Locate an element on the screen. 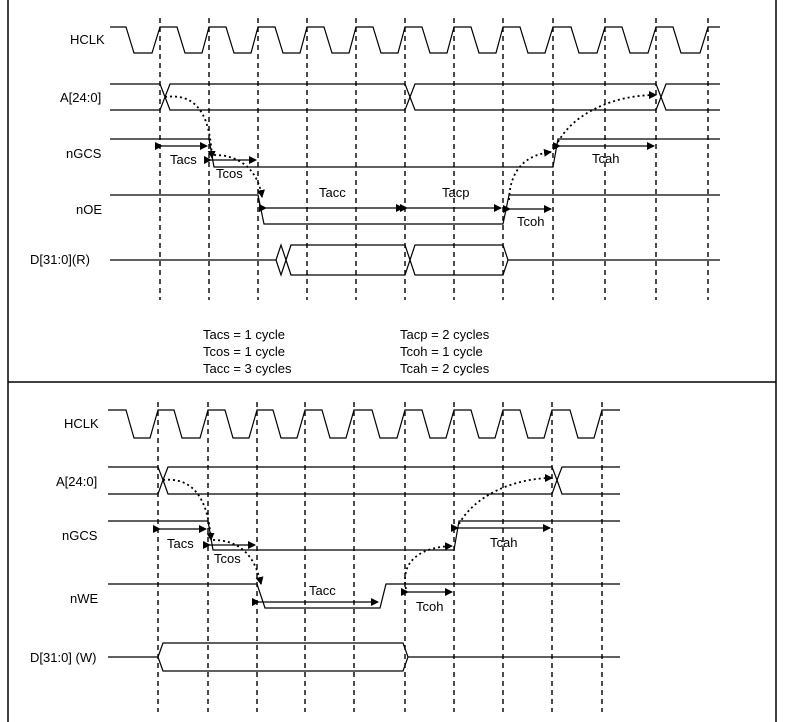 The image size is (812, 722). write-causal-arrows is located at coordinates (357, 532).